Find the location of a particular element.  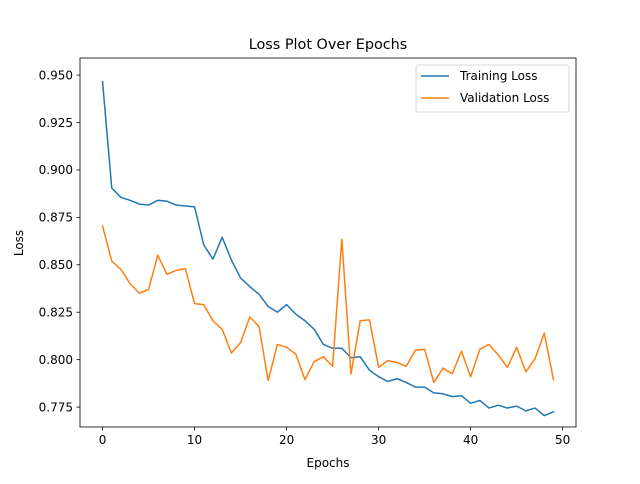

y-tick-label: 0.925 is located at coordinates (56, 123).